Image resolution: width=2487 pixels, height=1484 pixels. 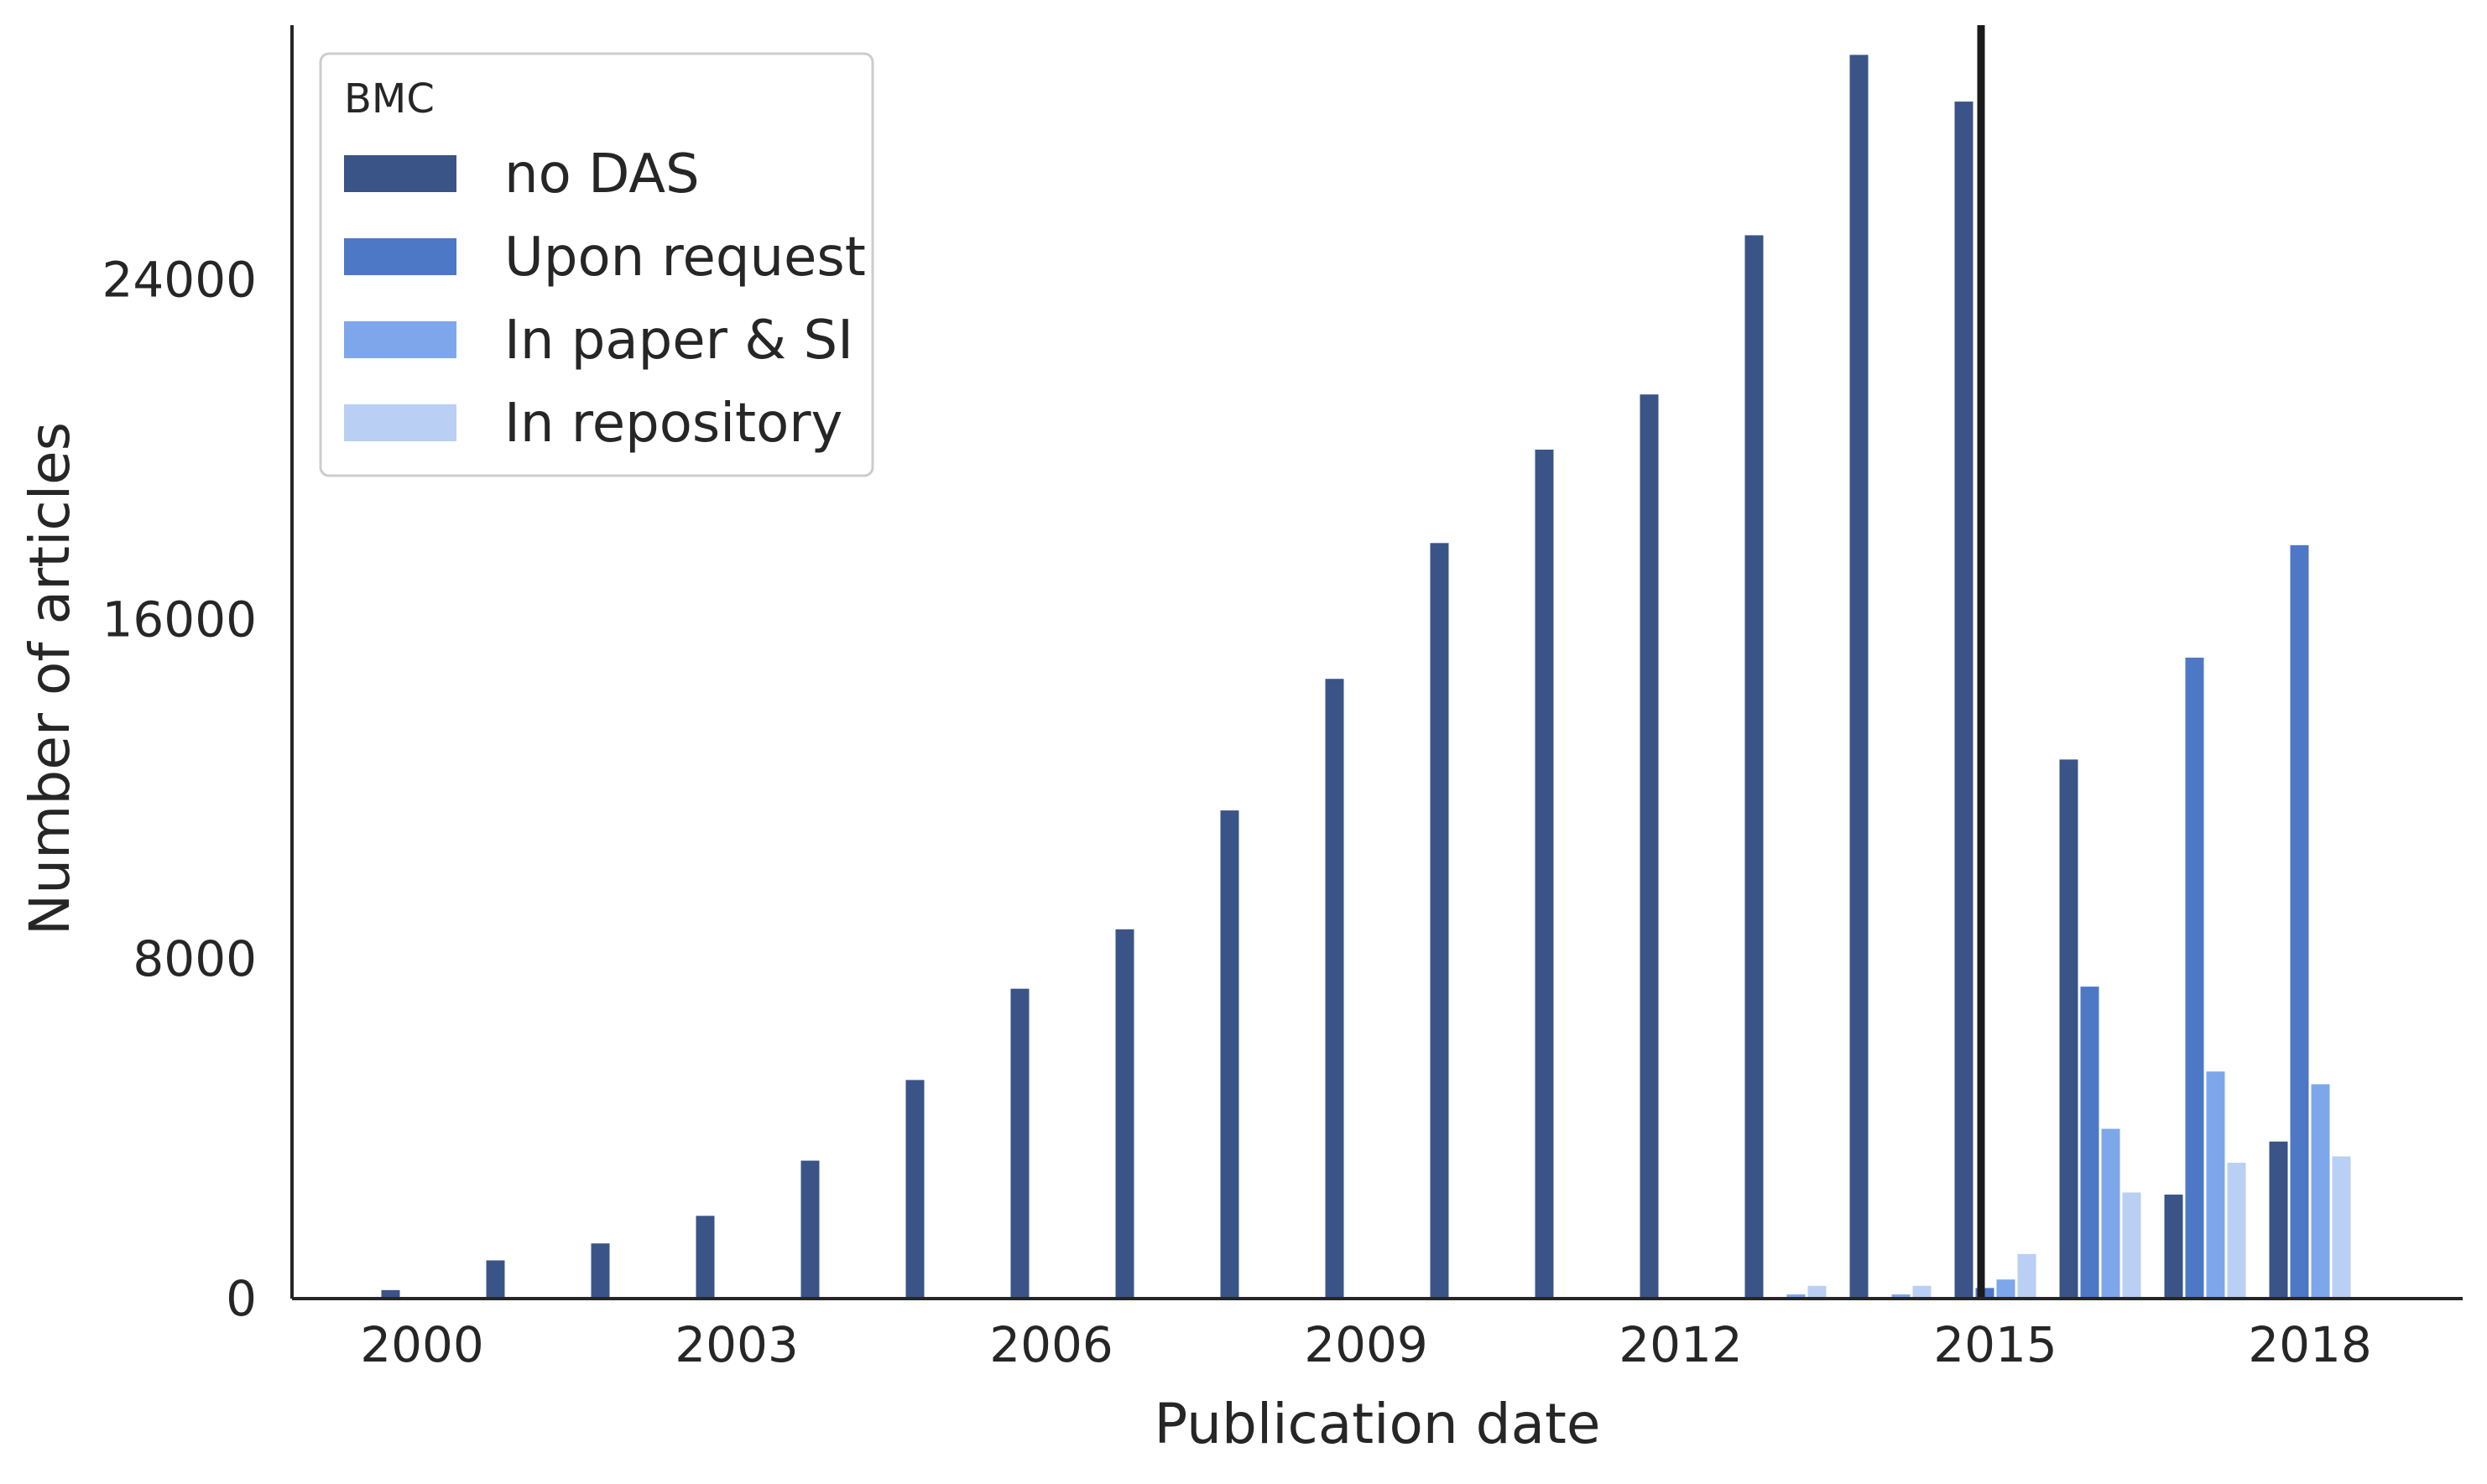 I want to click on bar-no-das-2012, so click(x=1649, y=846).